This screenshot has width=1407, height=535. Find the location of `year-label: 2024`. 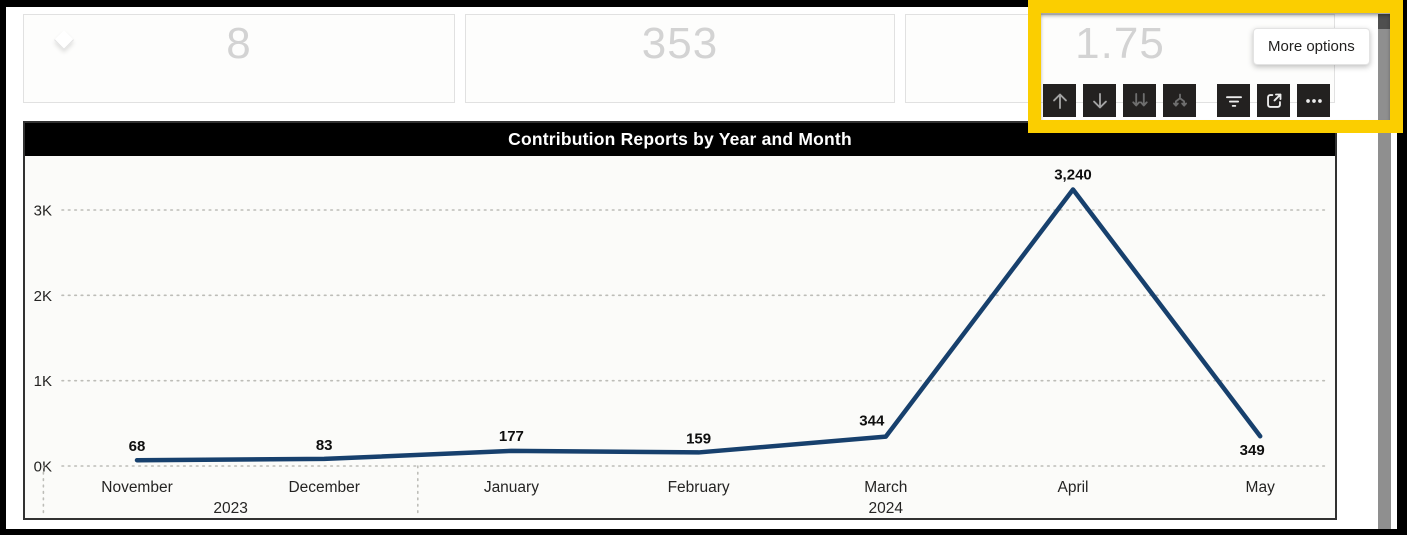

year-label: 2024 is located at coordinates (886, 508).